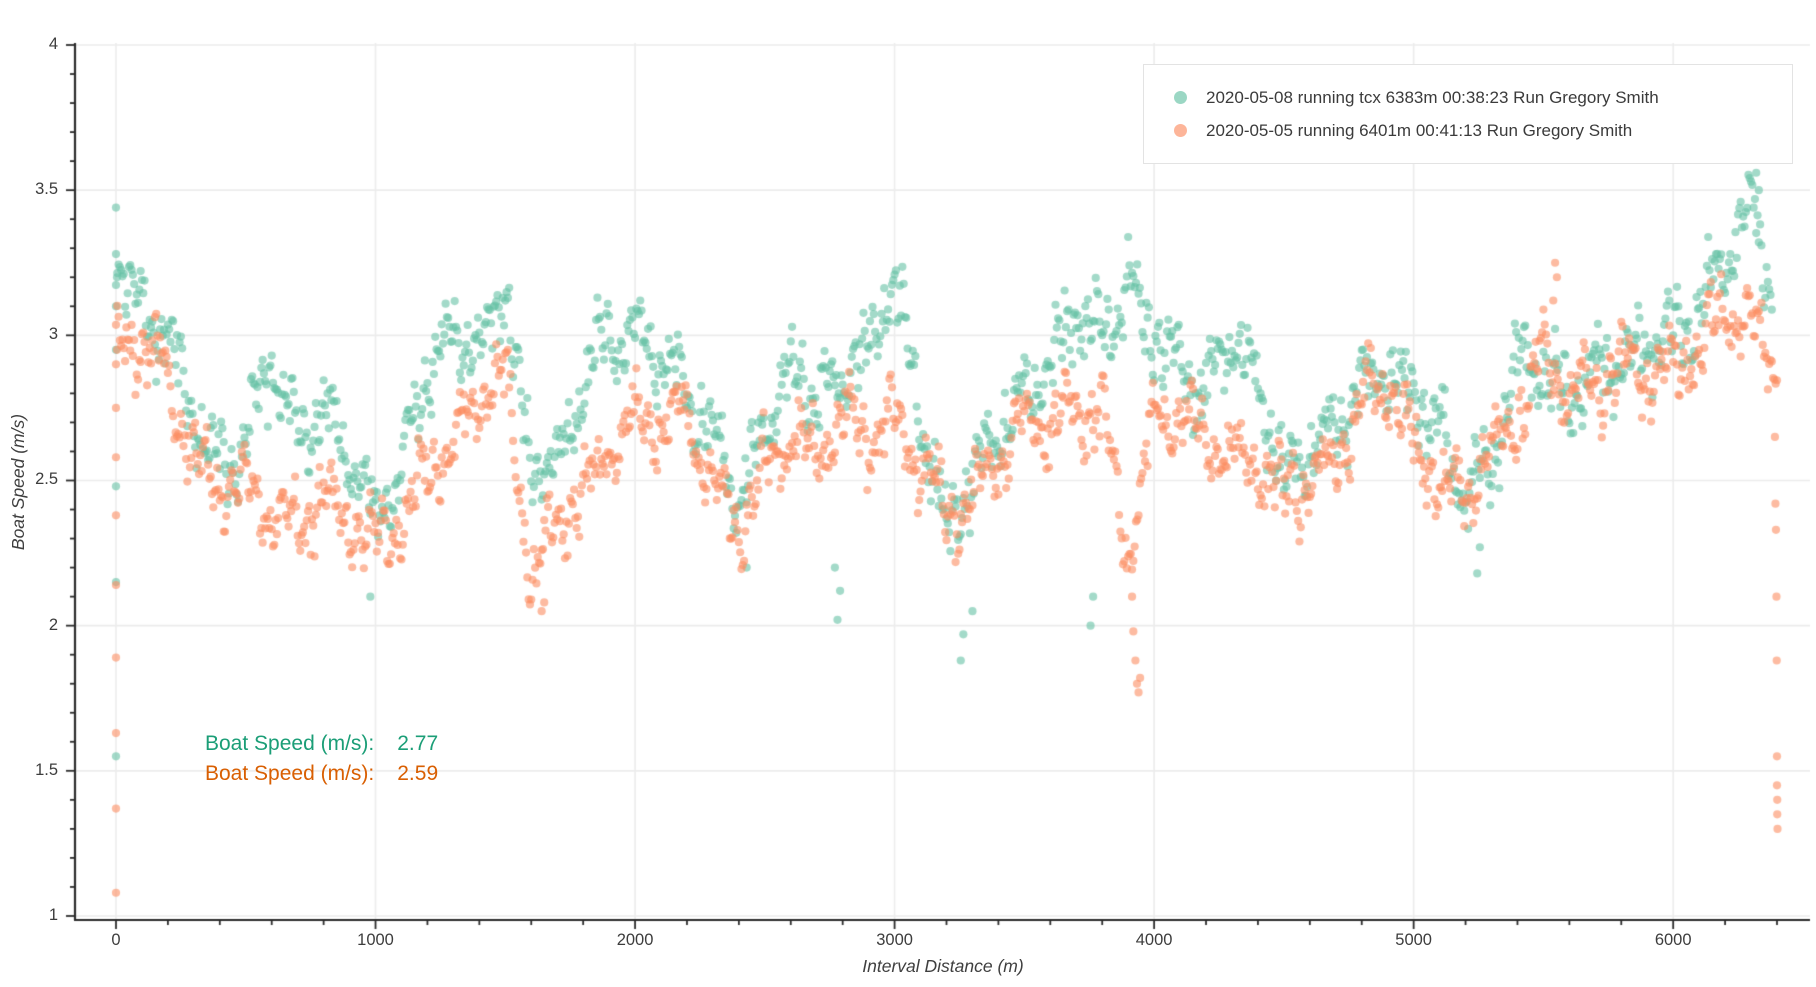  Describe the element at coordinates (1673, 940) in the screenshot. I see `x-tick-label: 6000` at that location.